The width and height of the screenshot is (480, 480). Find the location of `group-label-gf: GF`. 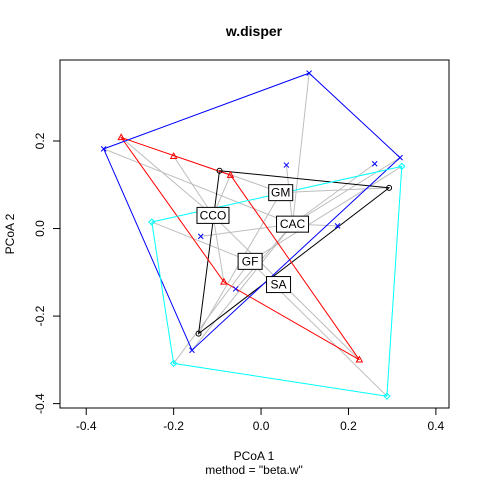

group-label-gf: GF is located at coordinates (250, 261).